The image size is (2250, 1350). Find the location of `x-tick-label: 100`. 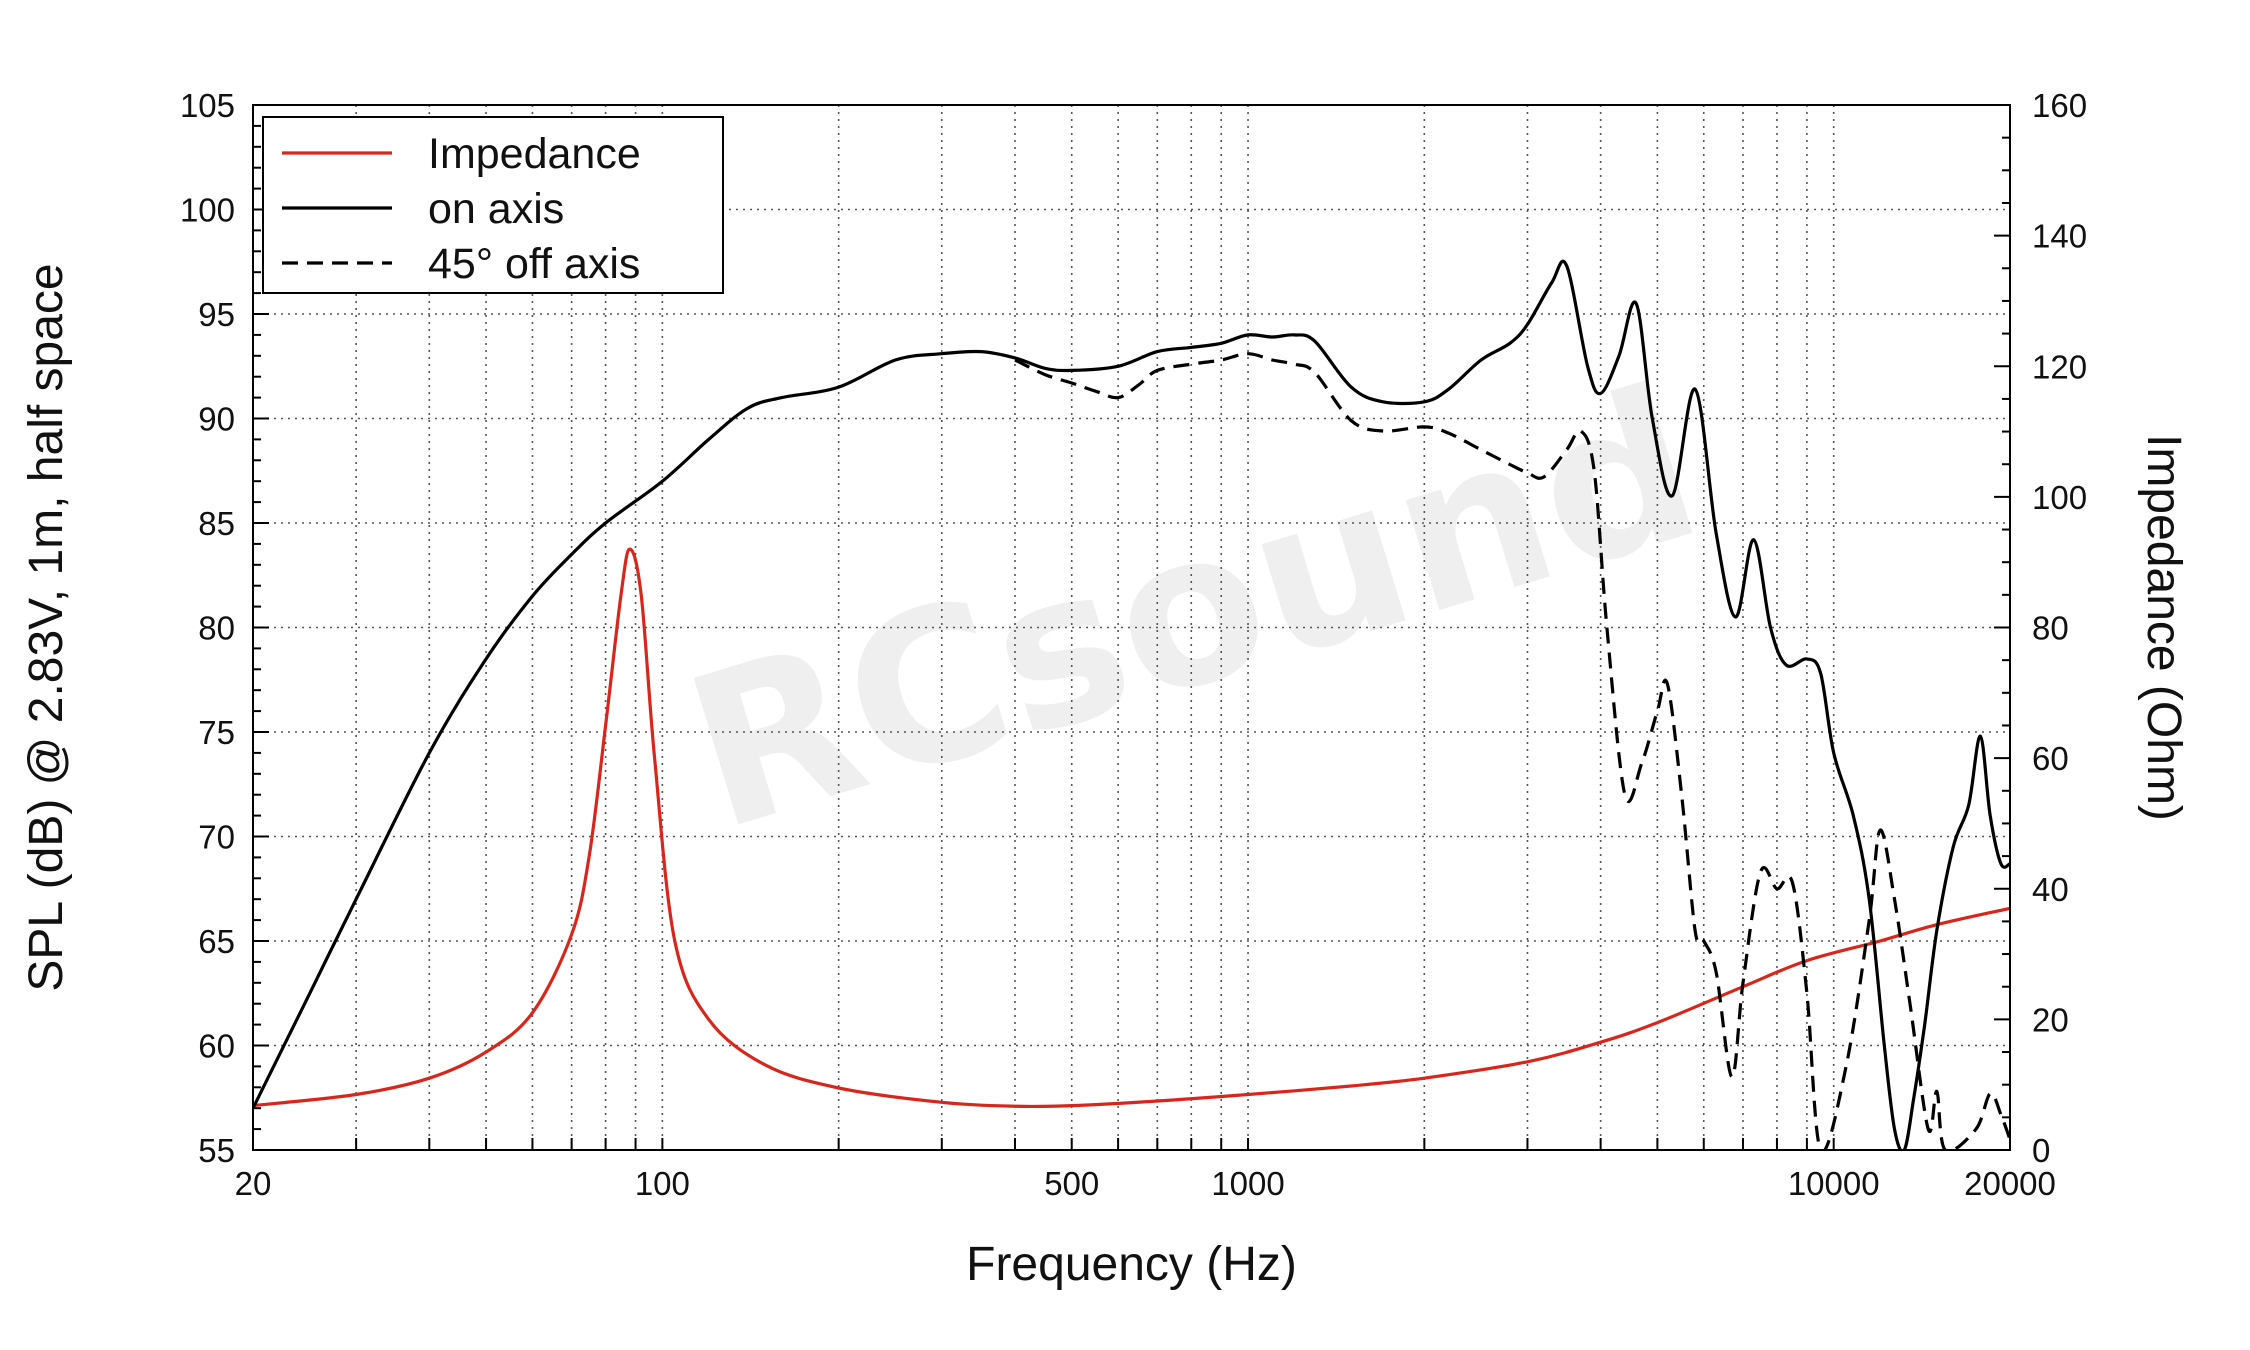

x-tick-label: 100 is located at coordinates (662, 1183).